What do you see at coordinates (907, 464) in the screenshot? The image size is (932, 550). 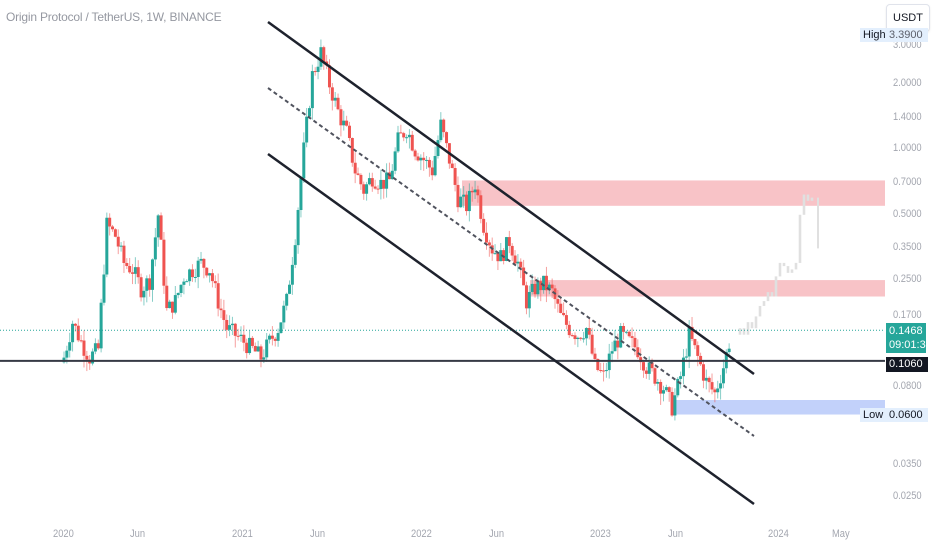 I see `price-tick-label: 0.0350` at bounding box center [907, 464].